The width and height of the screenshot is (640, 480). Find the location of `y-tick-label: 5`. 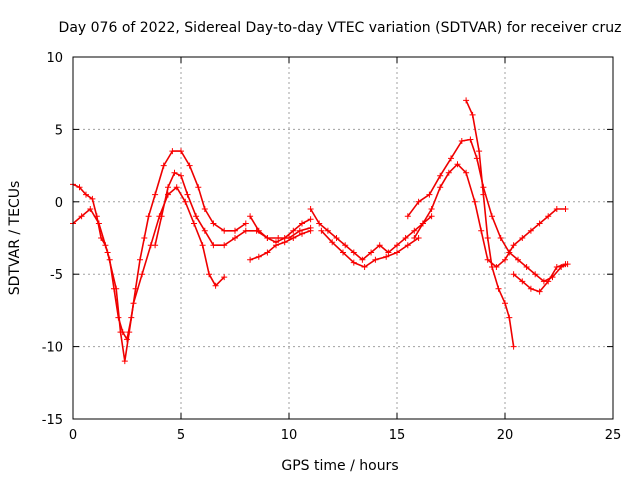

y-tick-label: 5 is located at coordinates (59, 130).